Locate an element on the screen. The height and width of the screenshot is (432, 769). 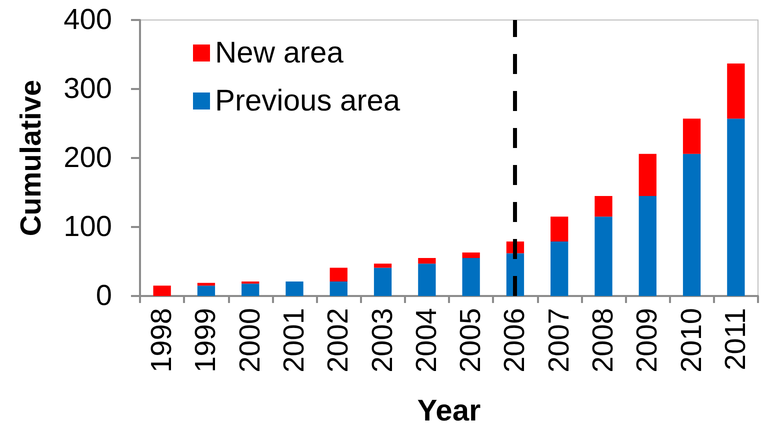
x-tick-label: 1998 is located at coordinates (162, 340).